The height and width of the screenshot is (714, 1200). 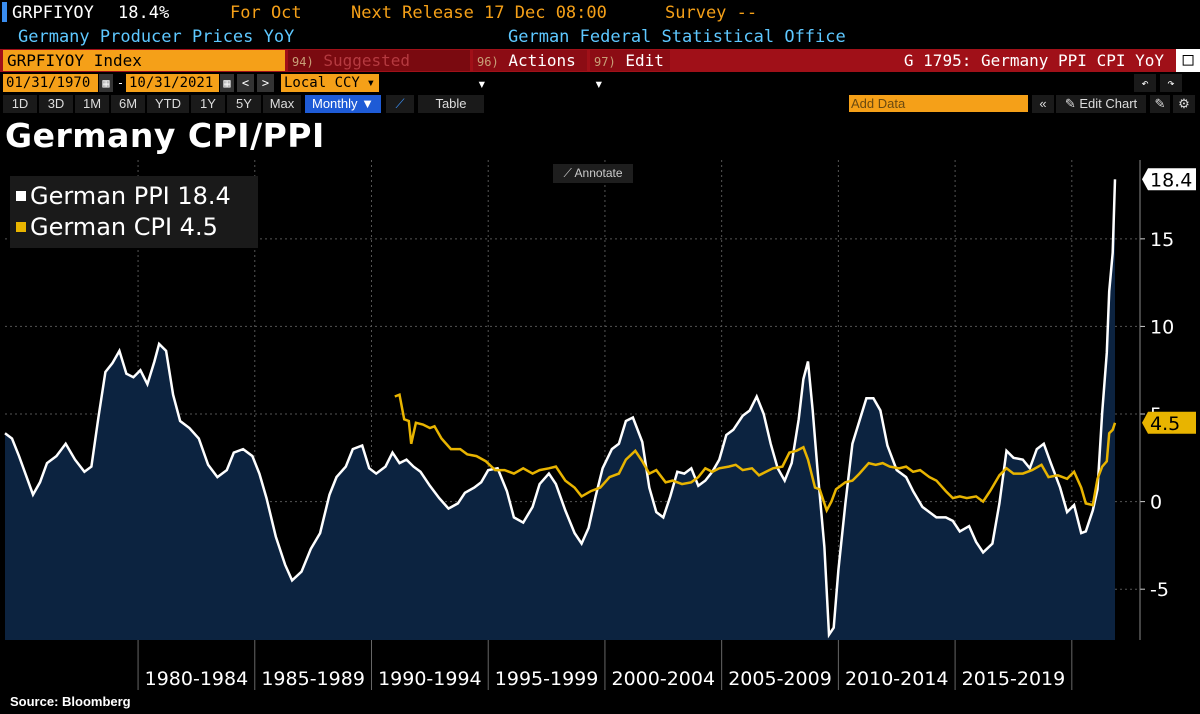 I want to click on chart-title: Germany CPI/PPI, so click(x=165, y=135).